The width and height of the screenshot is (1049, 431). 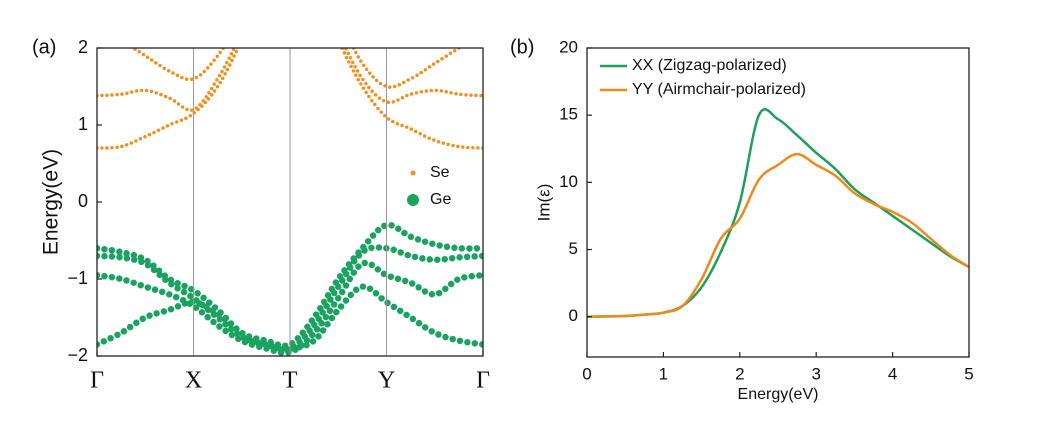 I want to click on y-tick-label: 20, so click(x=568, y=46).